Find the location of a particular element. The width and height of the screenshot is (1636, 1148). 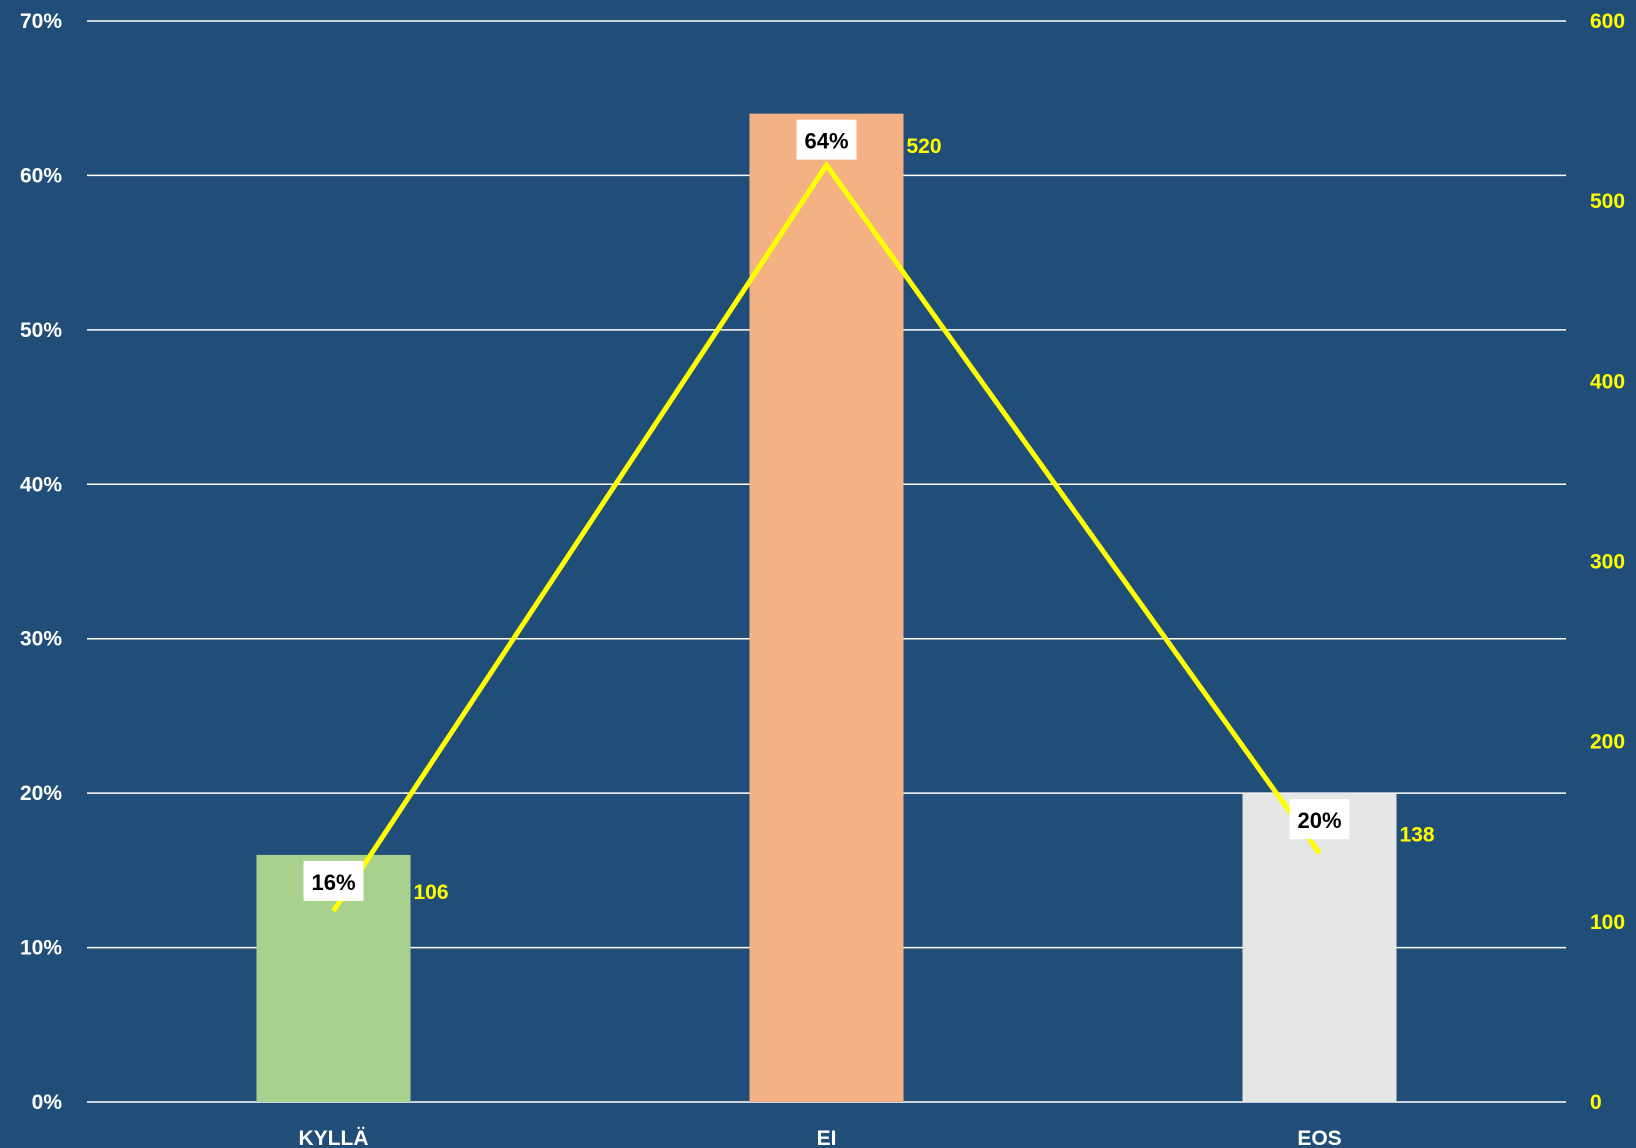

y-right-tick-label: 400 is located at coordinates (1607, 381).